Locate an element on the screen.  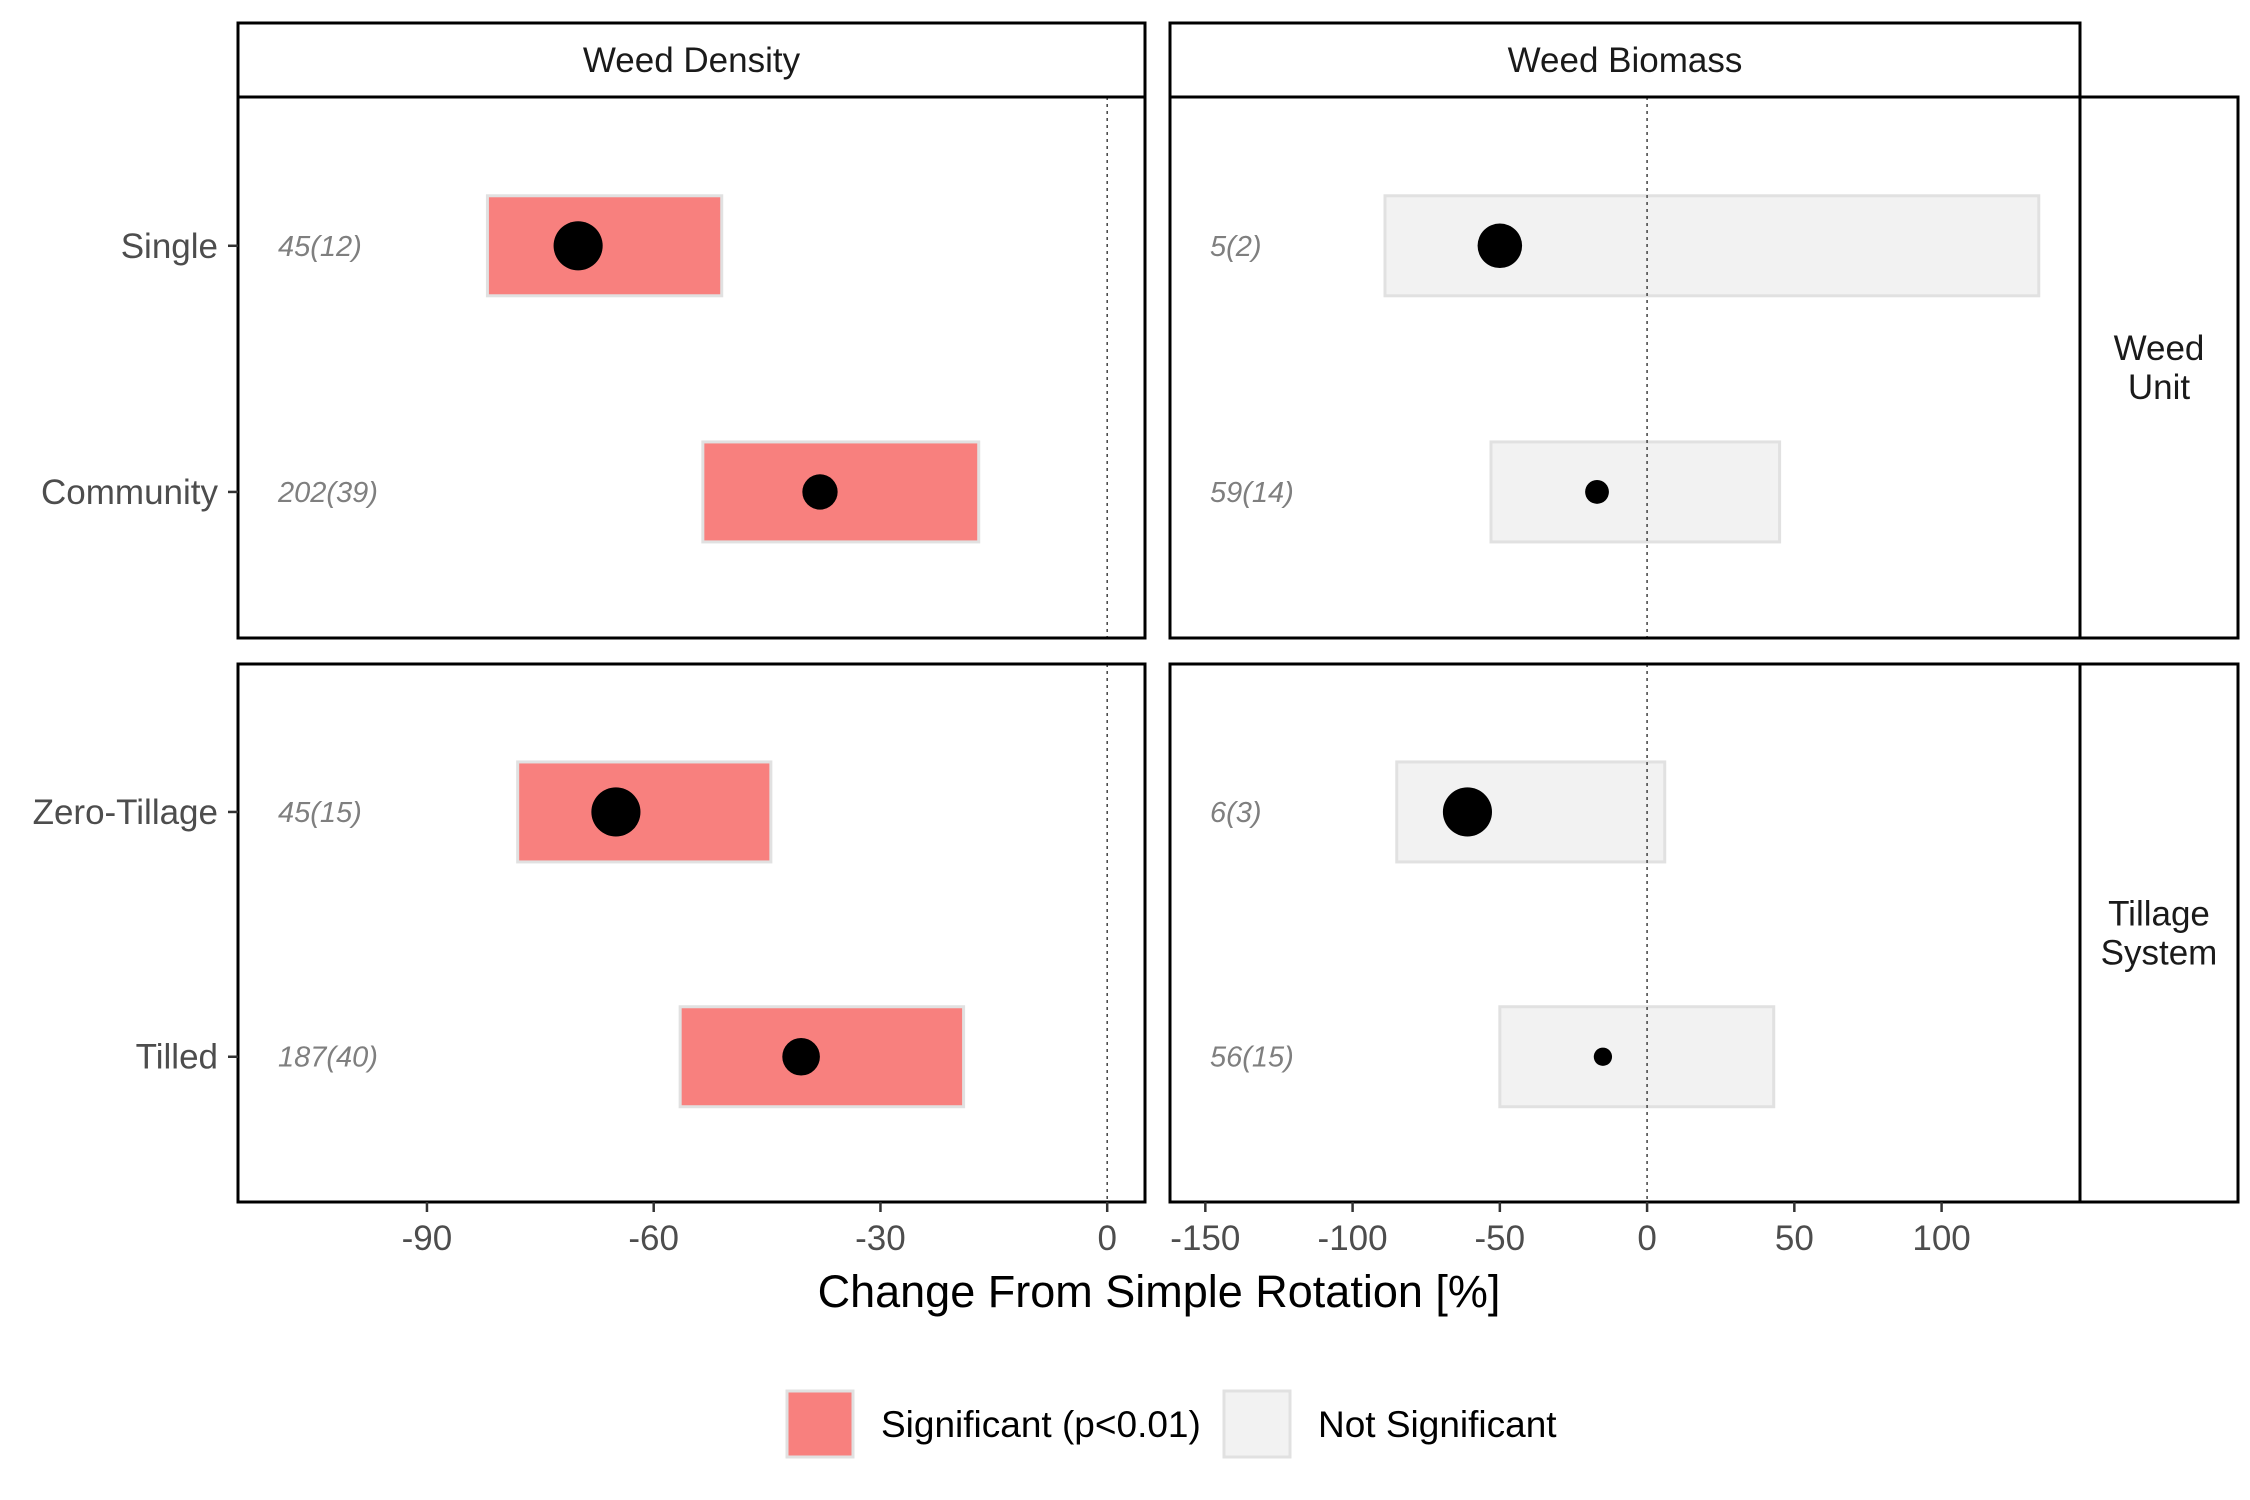
legend-label: Not Significant is located at coordinates (1437, 1424).